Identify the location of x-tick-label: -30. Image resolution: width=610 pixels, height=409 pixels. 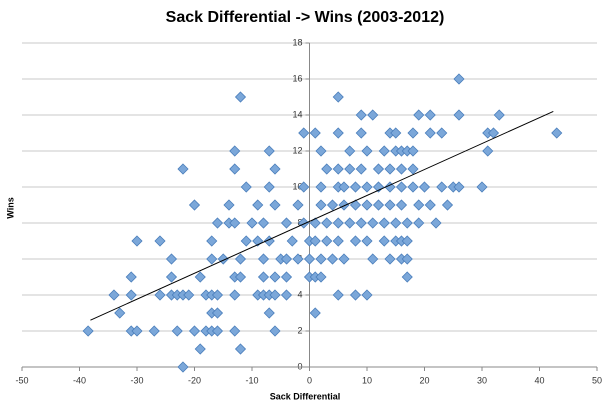
(136, 380).